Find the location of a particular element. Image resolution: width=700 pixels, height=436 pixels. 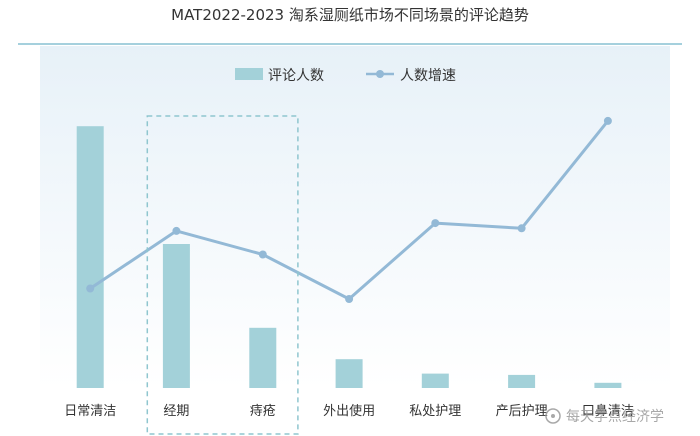

legend-bar-swatch is located at coordinates (249, 74).